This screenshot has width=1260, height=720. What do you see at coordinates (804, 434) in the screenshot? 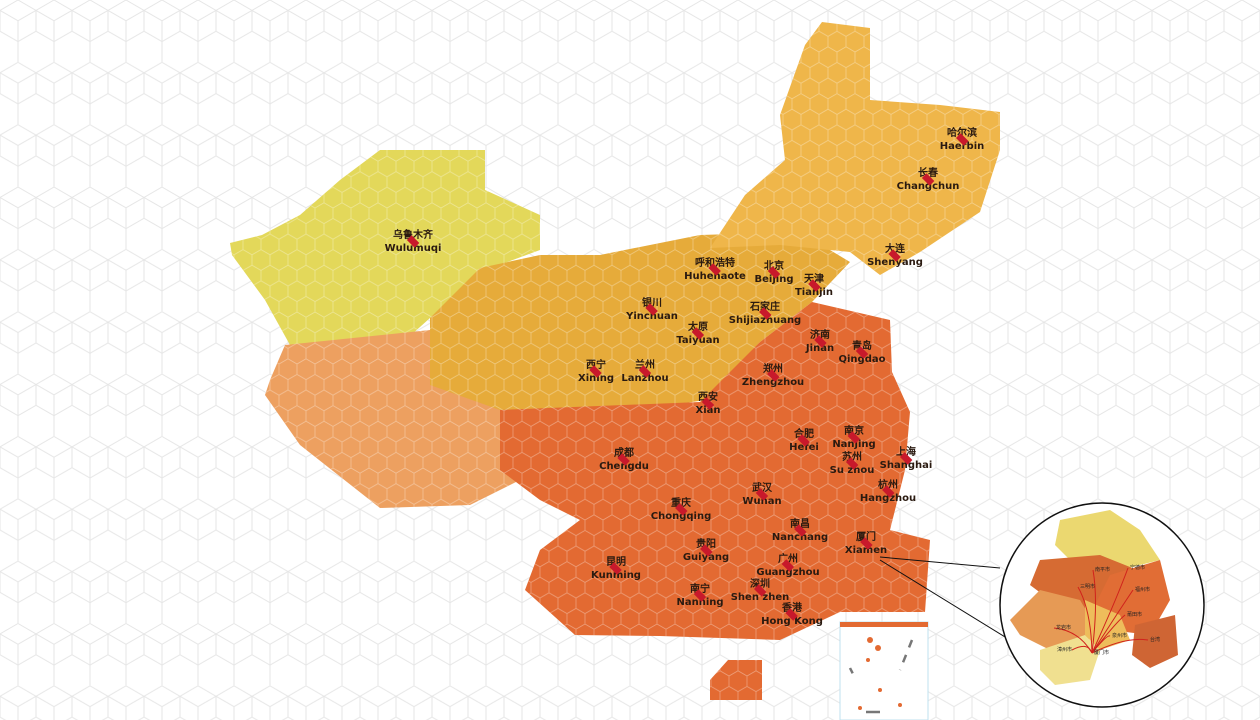
I see `city-name-zh: 合肥` at bounding box center [804, 434].